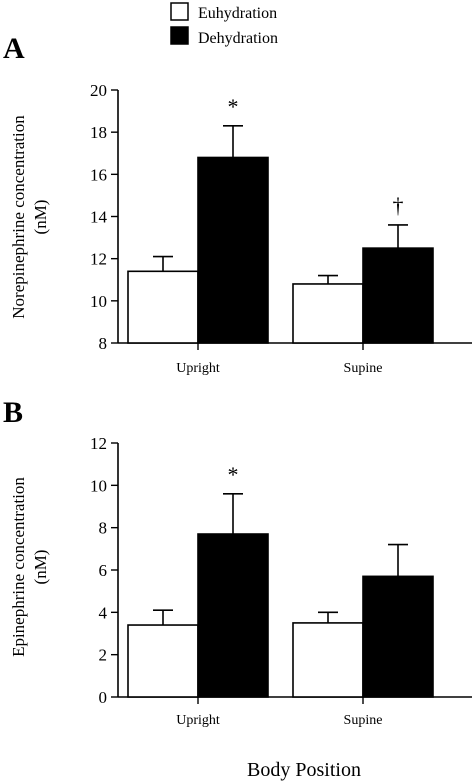 This screenshot has width=474, height=783. I want to click on legend: Euhydration Dehydration, so click(224, 24).